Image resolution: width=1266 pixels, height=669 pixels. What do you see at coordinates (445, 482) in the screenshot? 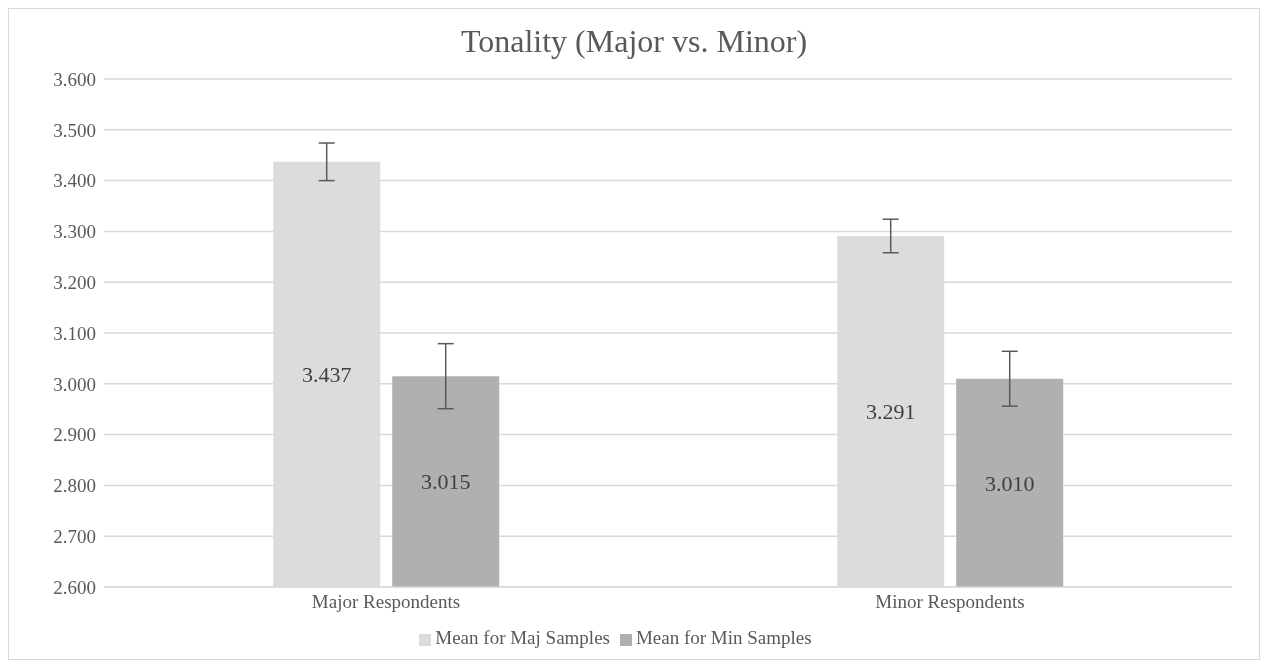
I see `data-label: 3.015` at bounding box center [445, 482].